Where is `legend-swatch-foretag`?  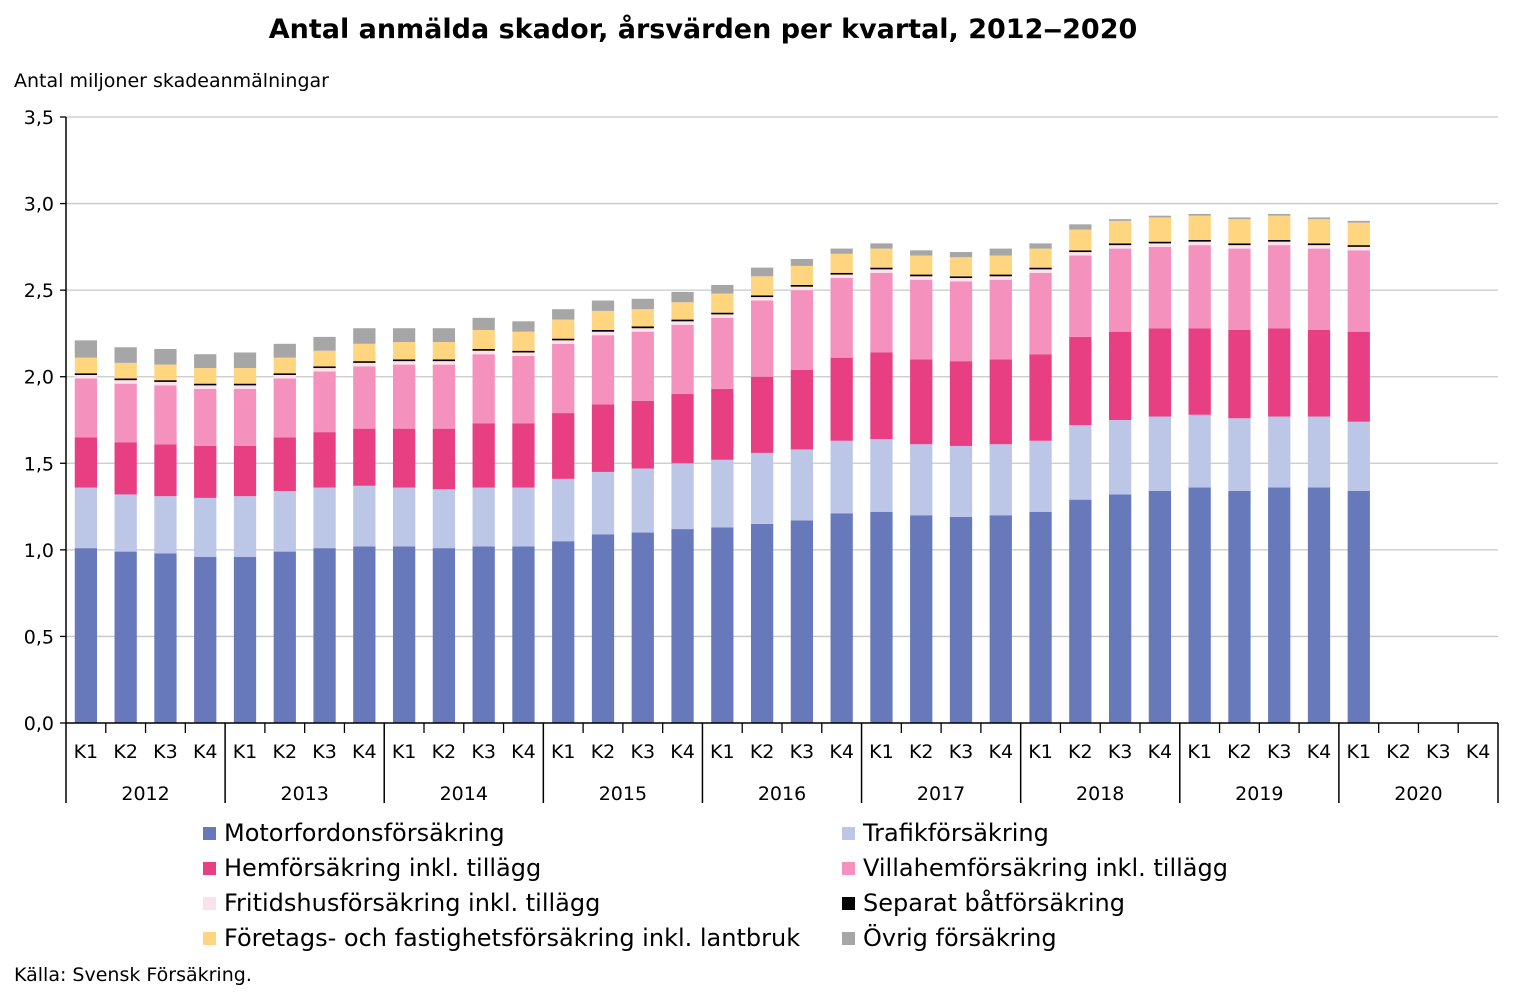
legend-swatch-foretag is located at coordinates (209, 938).